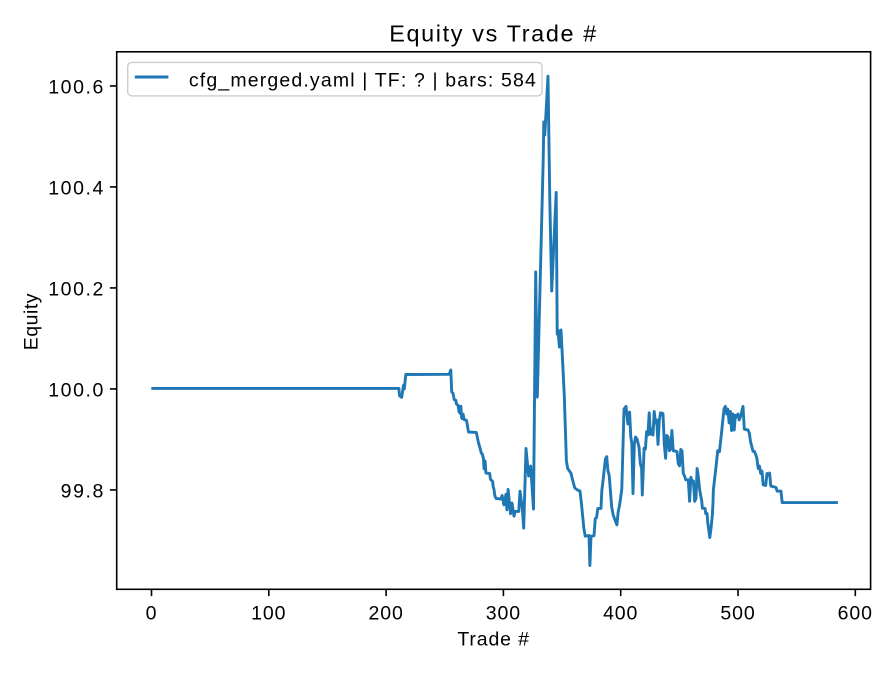 Image resolution: width=896 pixels, height=677 pixels. What do you see at coordinates (76, 88) in the screenshot?
I see `svg-text: 100.6` at bounding box center [76, 88].